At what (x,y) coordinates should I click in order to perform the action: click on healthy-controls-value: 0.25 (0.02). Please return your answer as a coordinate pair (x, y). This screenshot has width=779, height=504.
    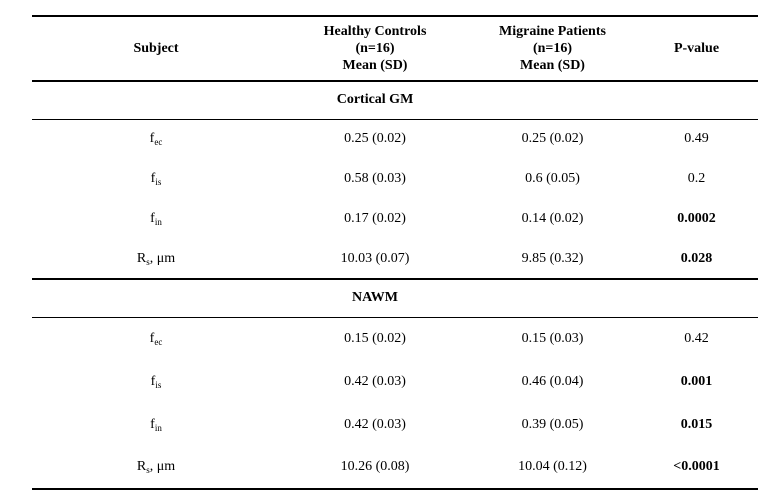
    Looking at the image, I should click on (375, 139).